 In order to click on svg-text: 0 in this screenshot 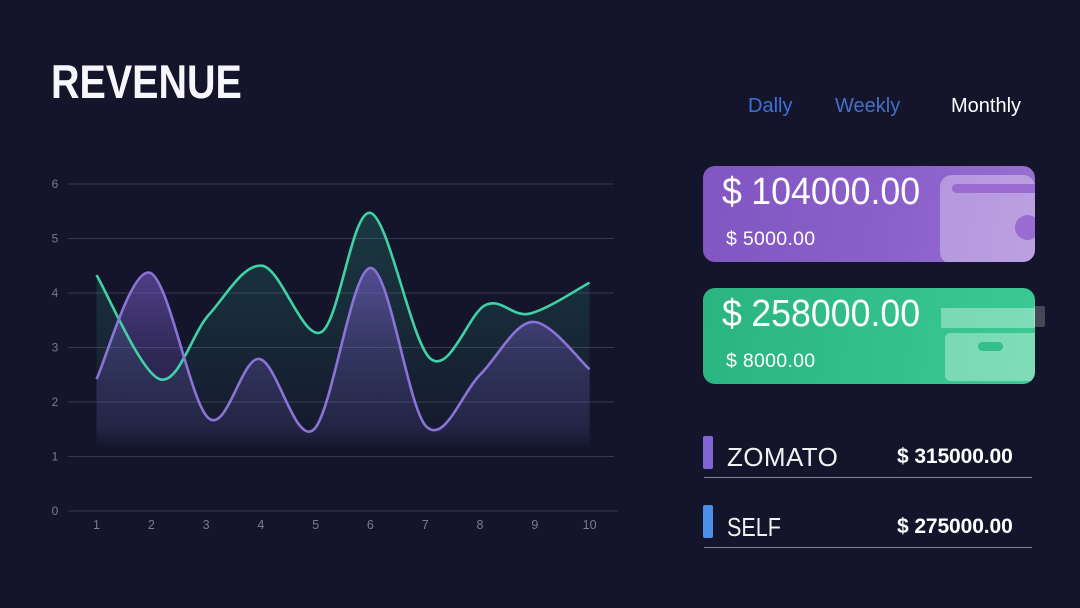, I will do `click(55, 511)`.